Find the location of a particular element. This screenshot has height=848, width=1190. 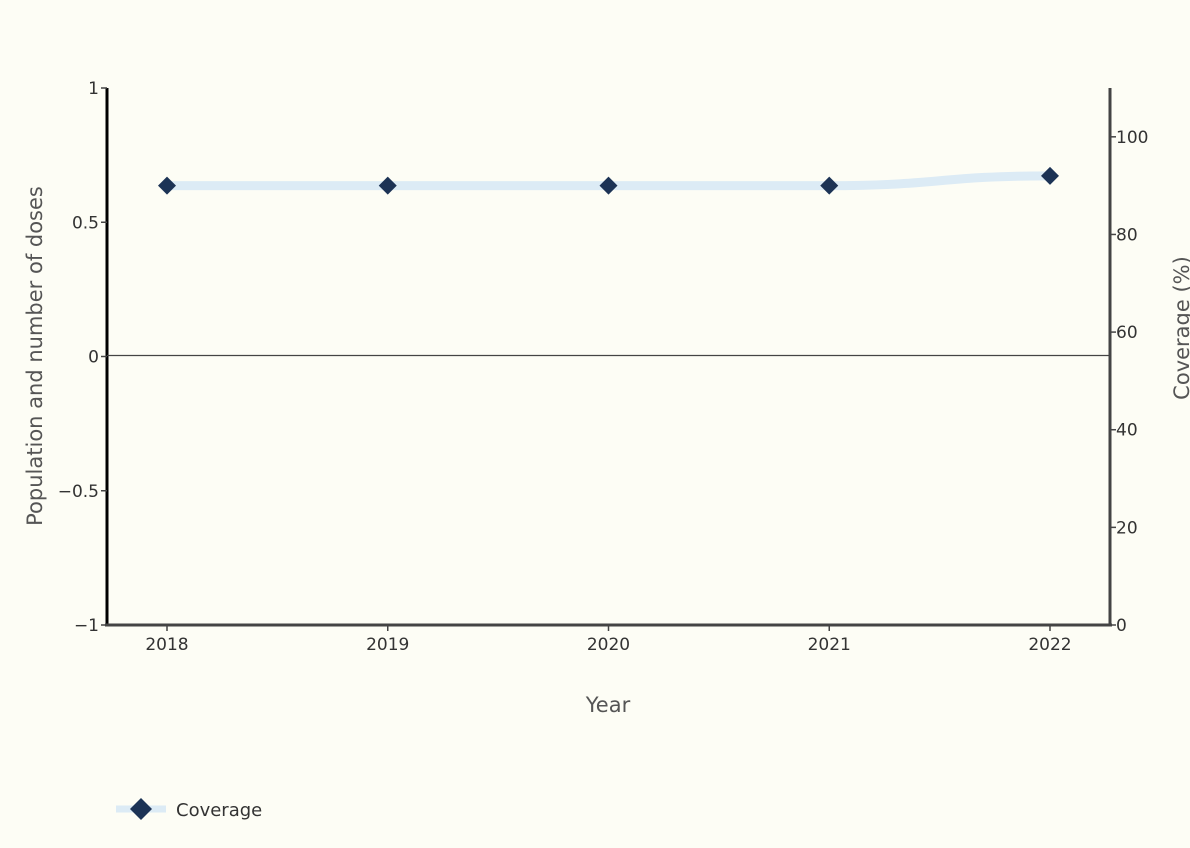

x-tick-label: 2020 is located at coordinates (608, 645).